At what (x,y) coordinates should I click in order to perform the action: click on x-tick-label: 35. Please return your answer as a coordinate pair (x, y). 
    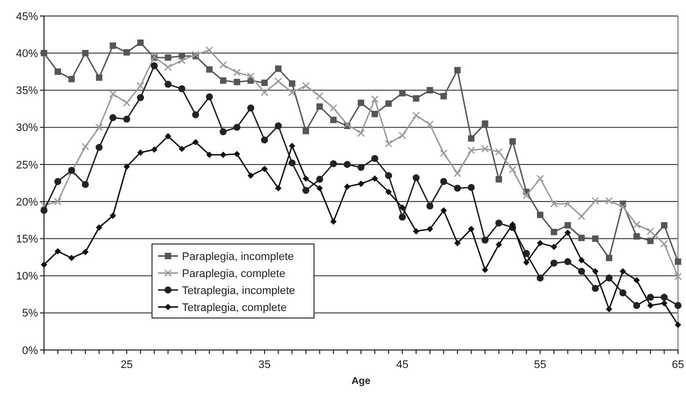
    Looking at the image, I should click on (264, 365).